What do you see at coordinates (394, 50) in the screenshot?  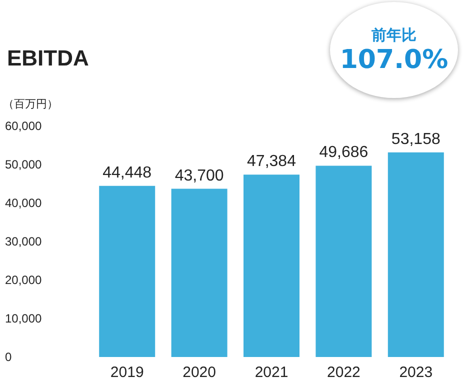 I see `speech-bubble: 前年比 107.0%` at bounding box center [394, 50].